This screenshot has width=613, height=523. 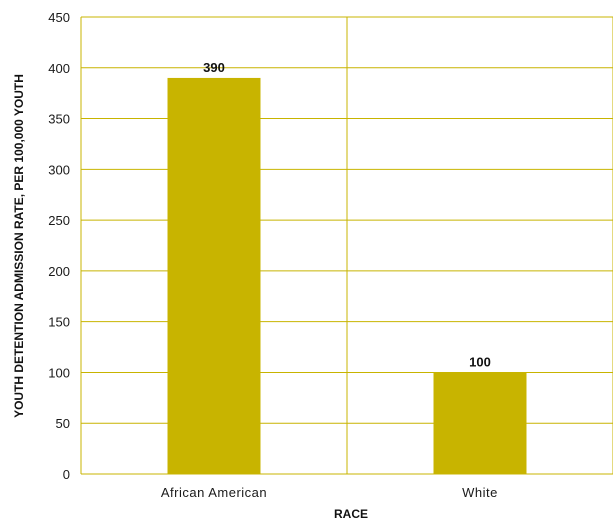 What do you see at coordinates (59, 68) in the screenshot?
I see `y-tick-label: 400` at bounding box center [59, 68].